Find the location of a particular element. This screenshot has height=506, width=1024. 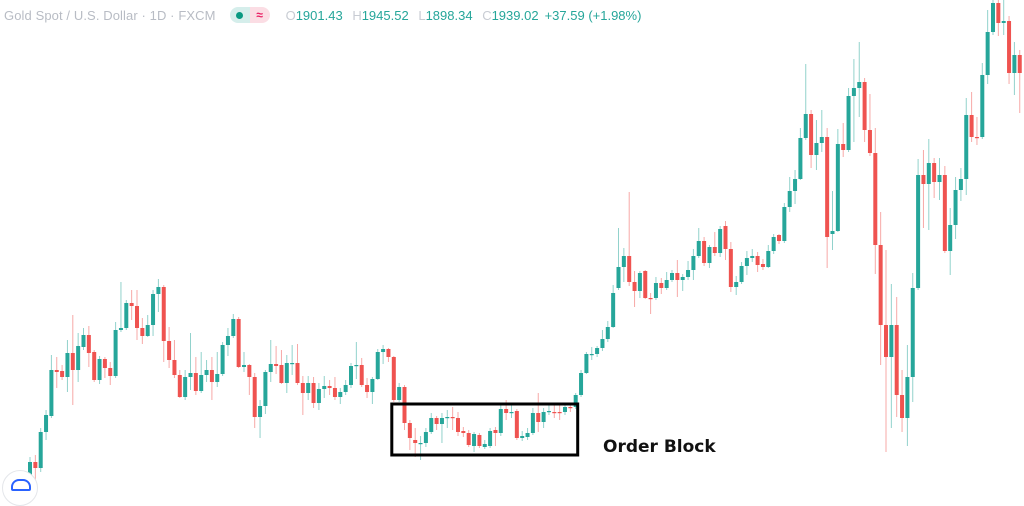

status-badges: ≈ is located at coordinates (249, 15).